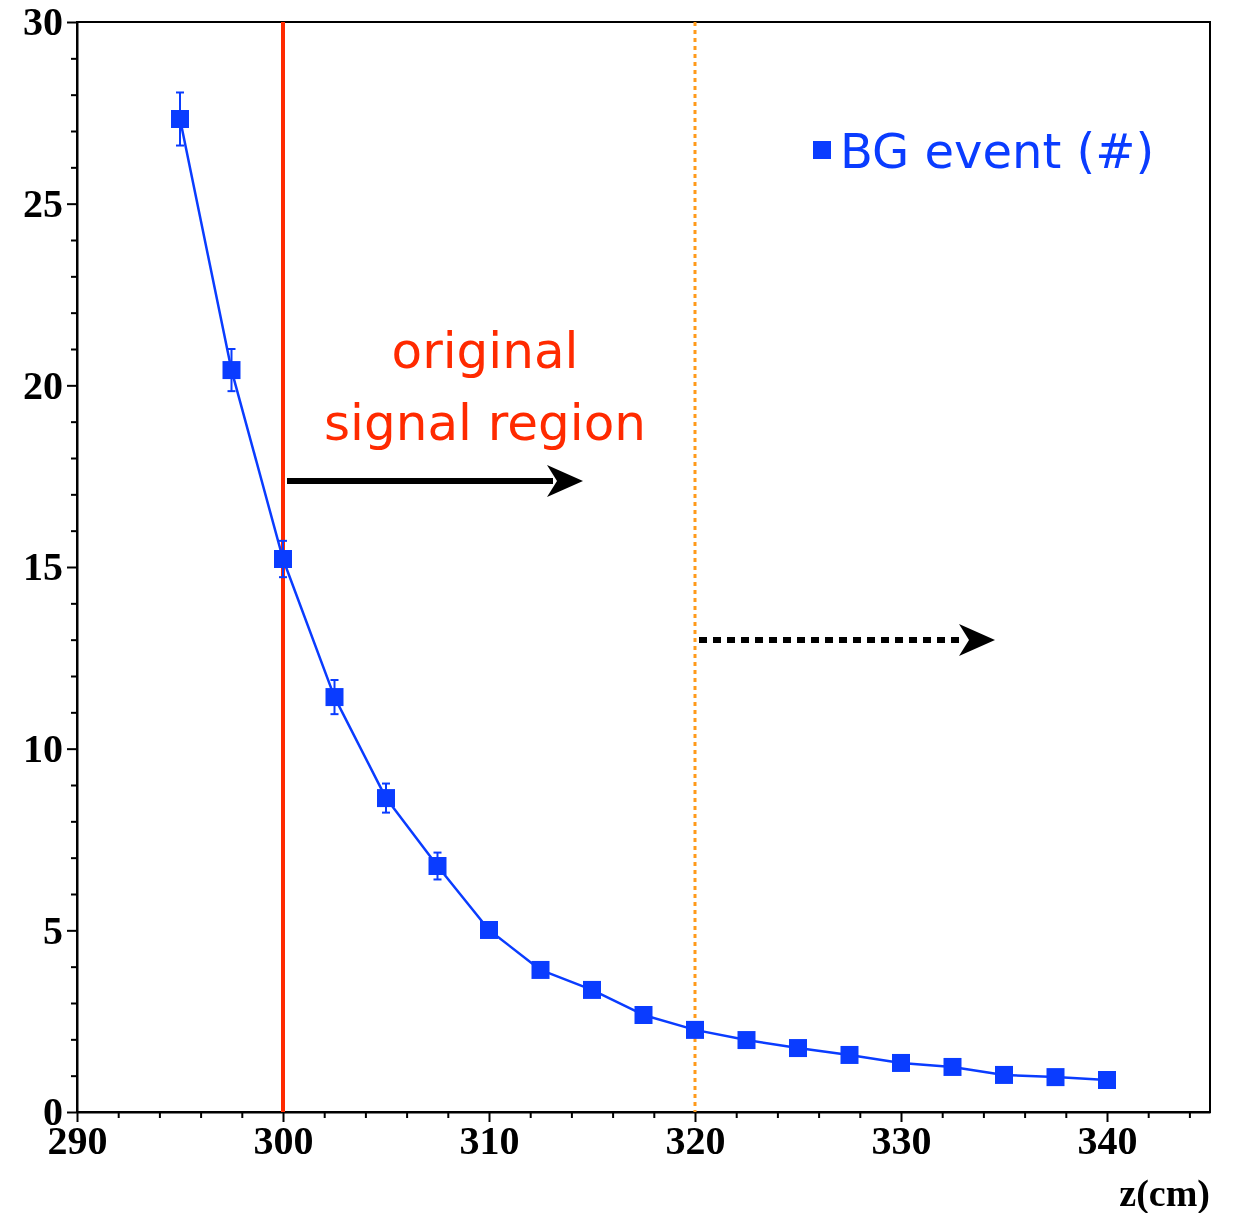 This screenshot has width=1246, height=1213. Describe the element at coordinates (43, 385) in the screenshot. I see `y-tick-label: 20` at that location.